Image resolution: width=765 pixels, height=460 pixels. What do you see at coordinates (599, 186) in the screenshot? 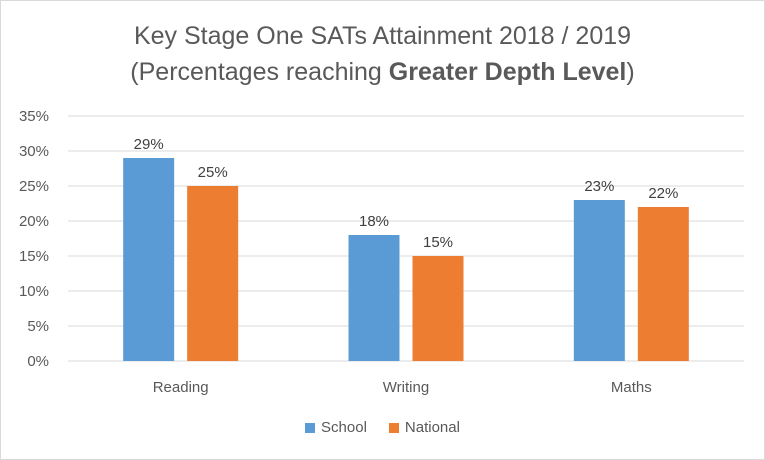
I see `data-label: 23%` at bounding box center [599, 186].